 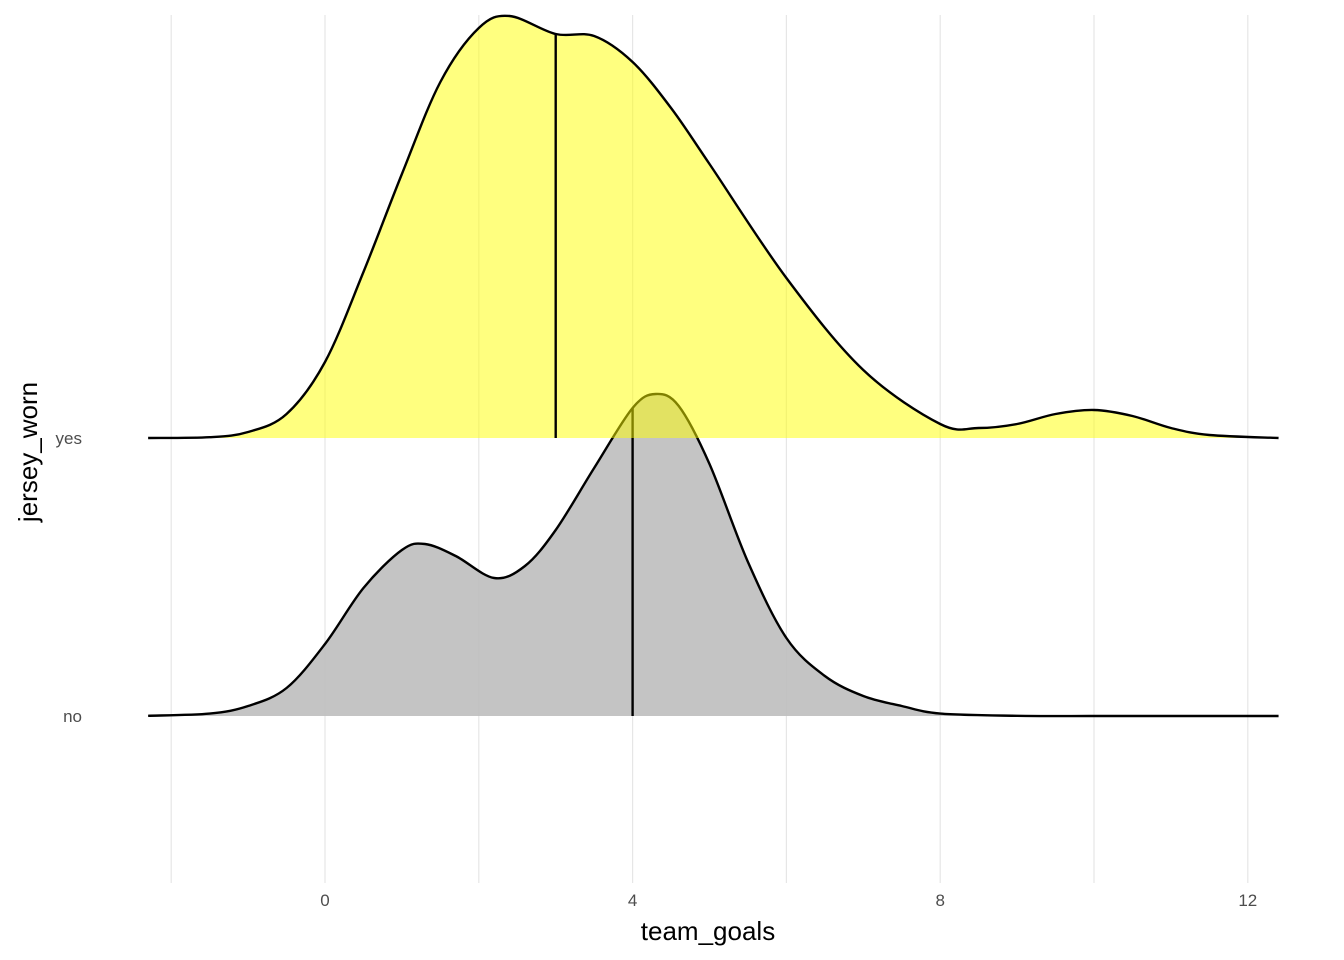 I want to click on x-tick-label: 0, so click(x=324, y=900).